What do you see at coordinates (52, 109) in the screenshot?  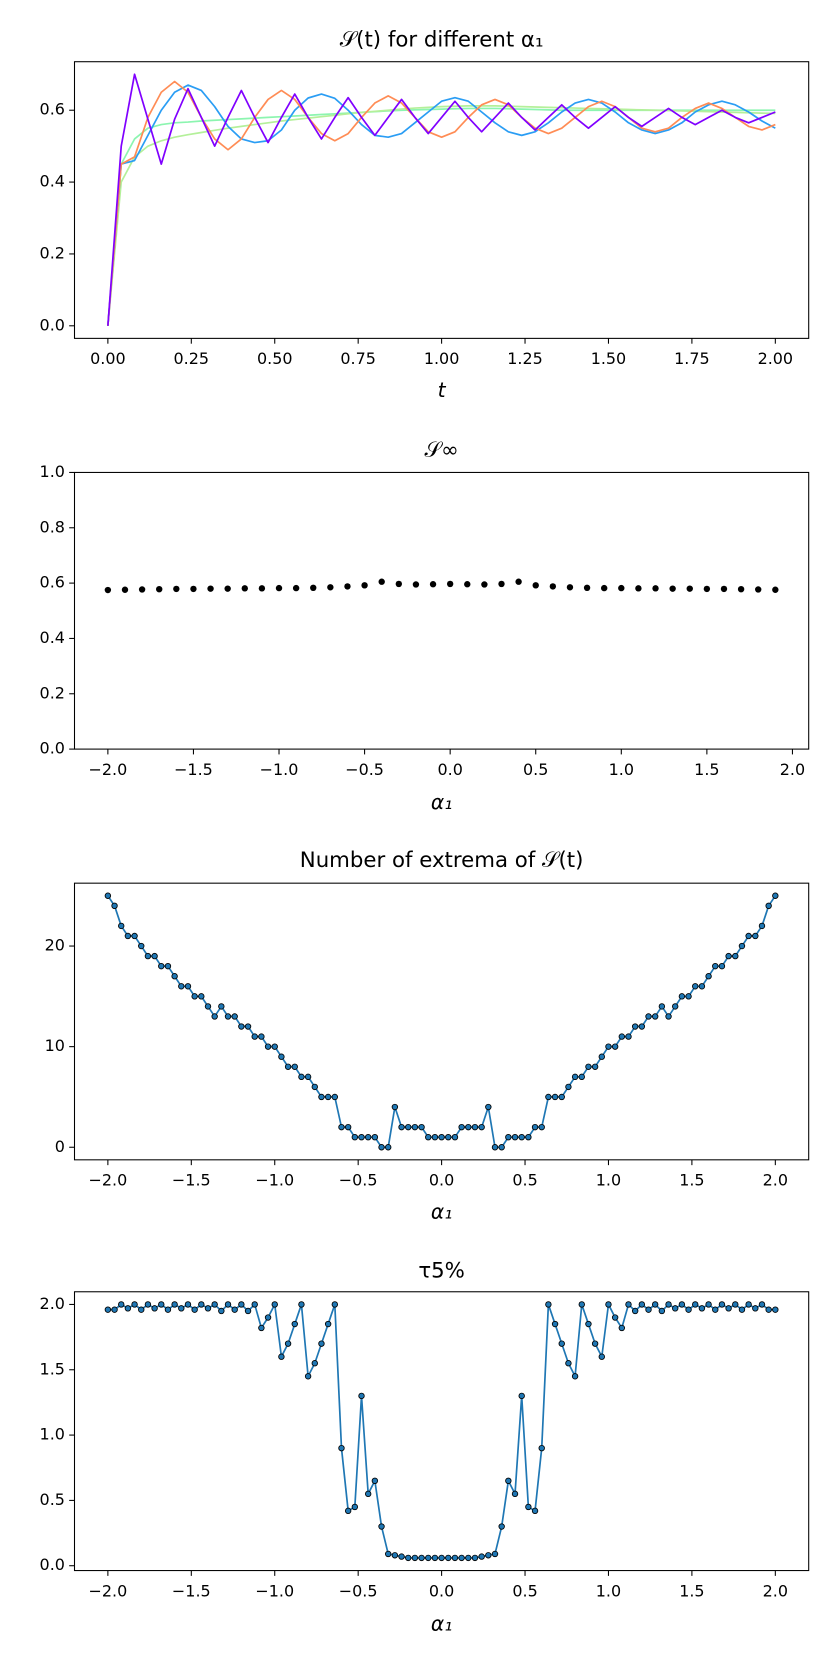 I see `y-tick-label: 0.6` at bounding box center [52, 109].